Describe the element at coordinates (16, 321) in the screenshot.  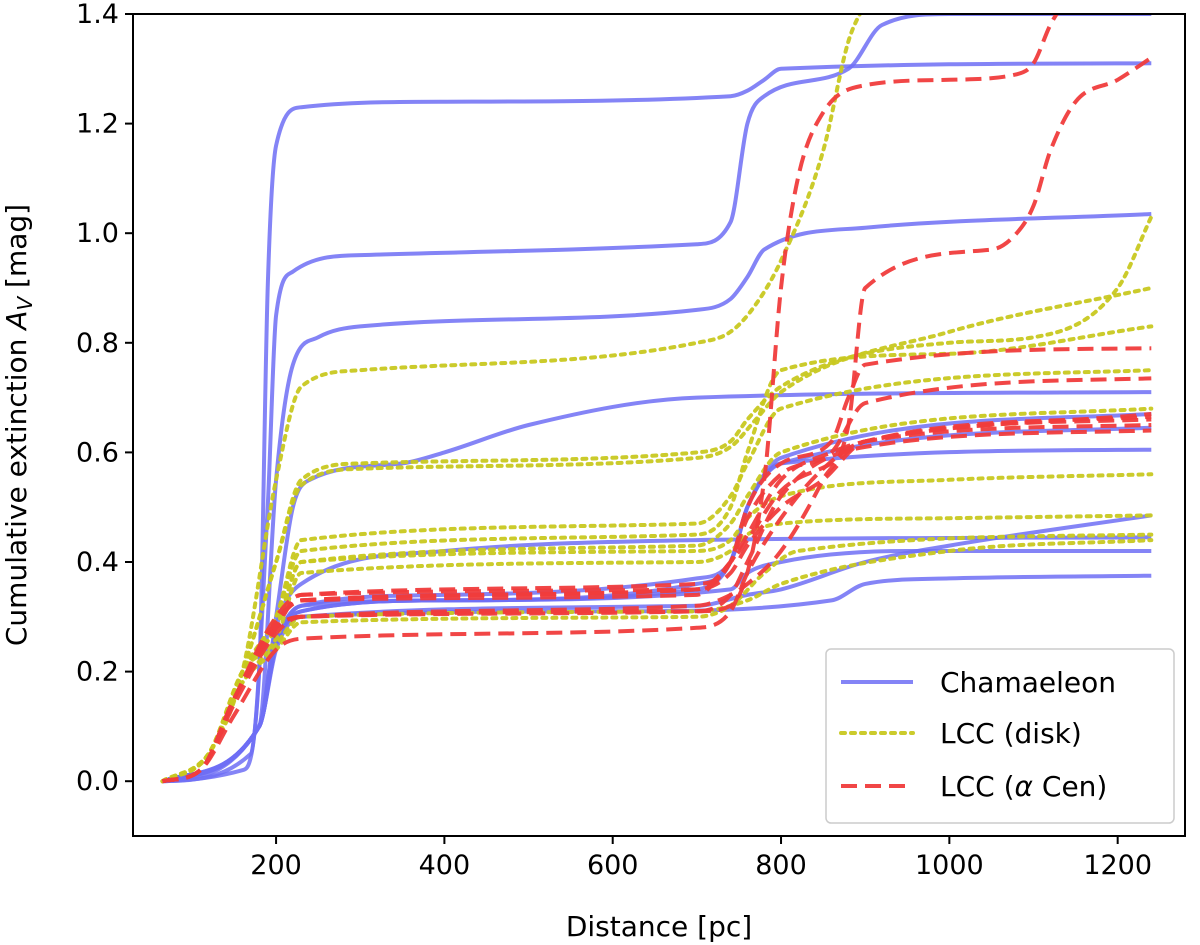
I see `y-axis-label-var: A` at that location.